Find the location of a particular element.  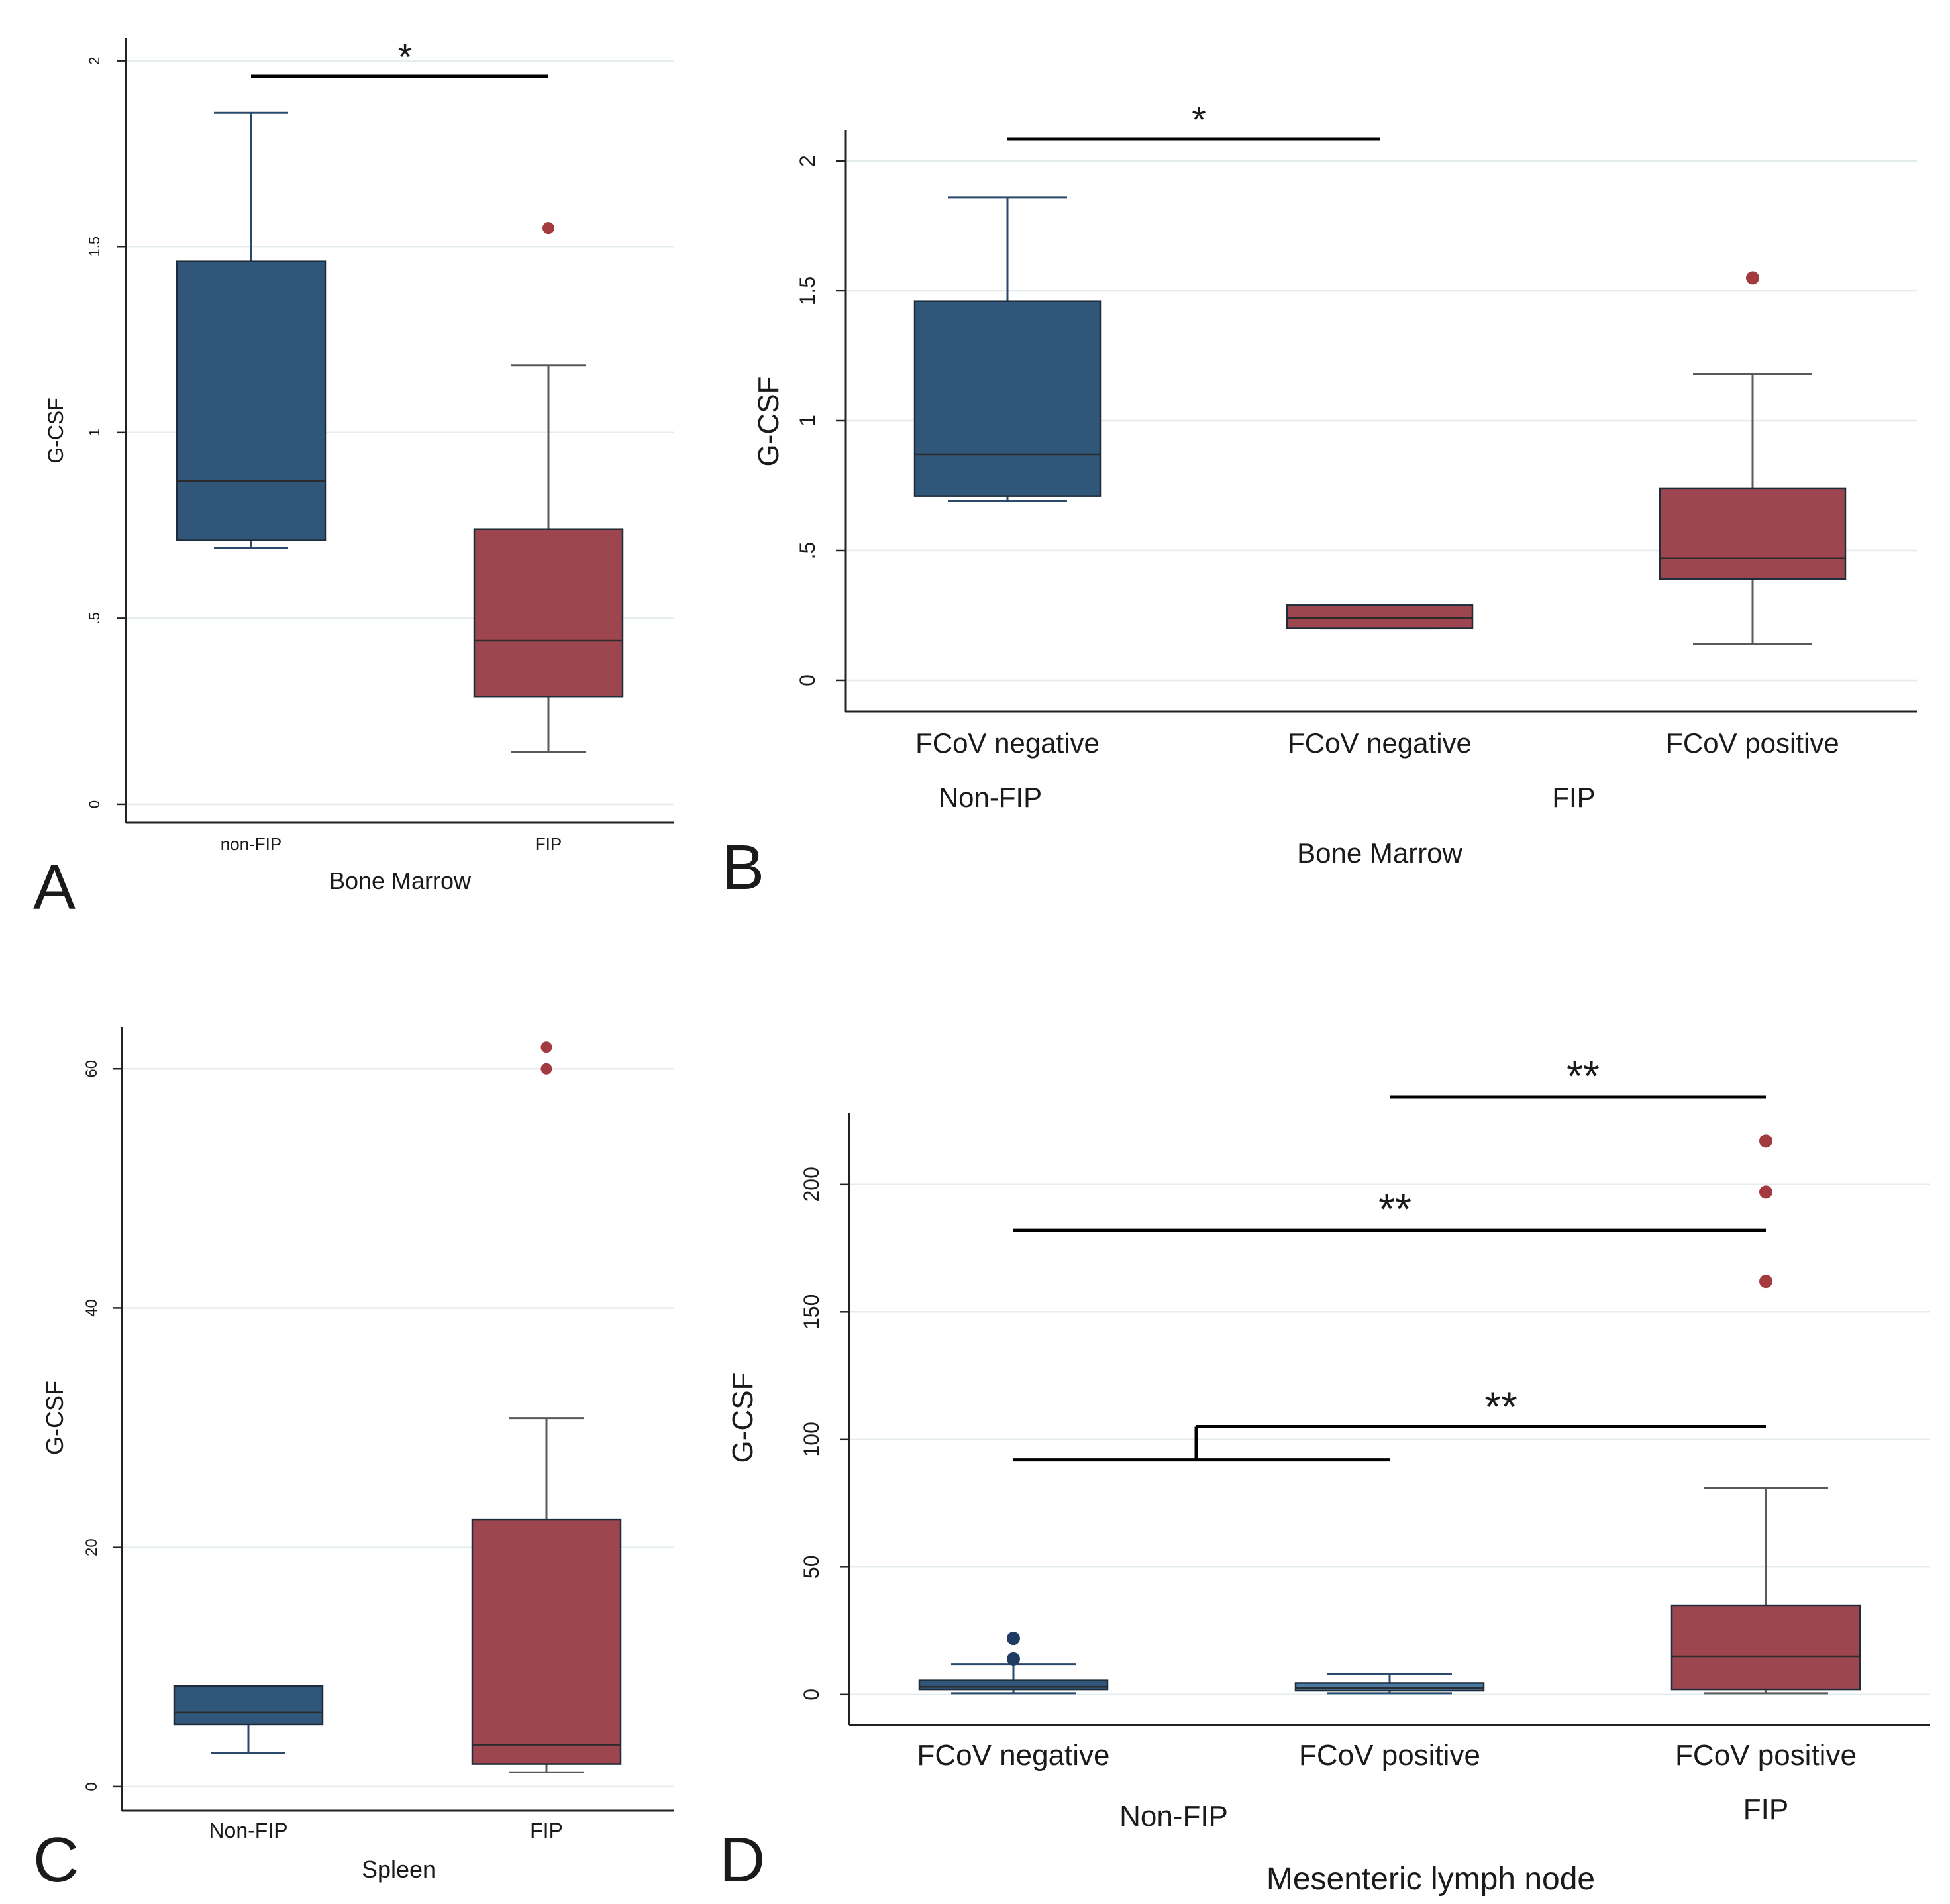

panel-d-group-label: FIP is located at coordinates (1765, 1809).